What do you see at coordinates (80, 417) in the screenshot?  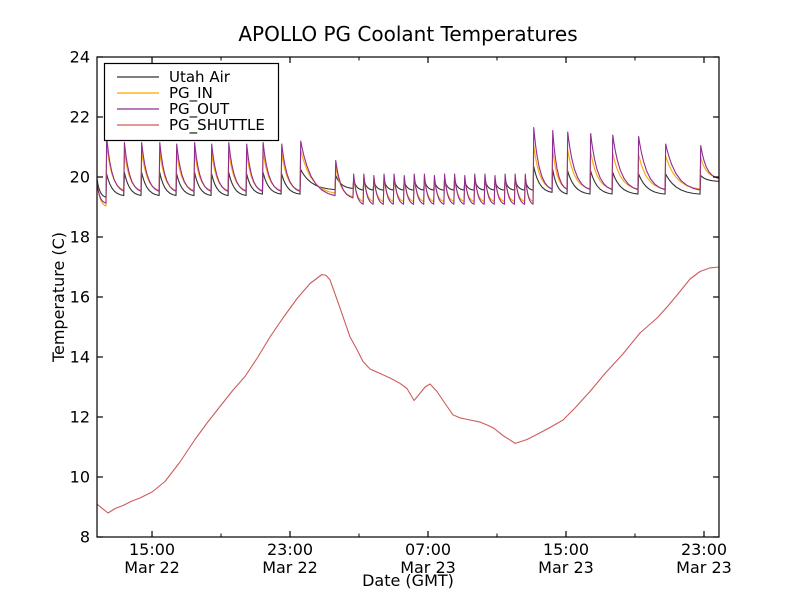 I see `y-tick-label: 12` at bounding box center [80, 417].